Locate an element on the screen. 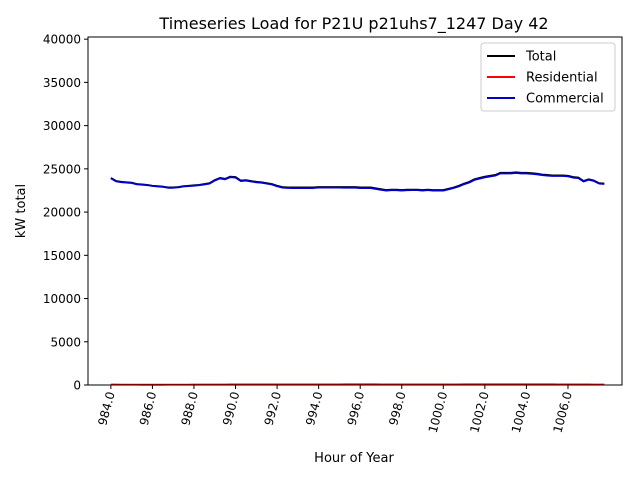 The width and height of the screenshot is (640, 480). legend: Total Residential Commercial is located at coordinates (548, 77).